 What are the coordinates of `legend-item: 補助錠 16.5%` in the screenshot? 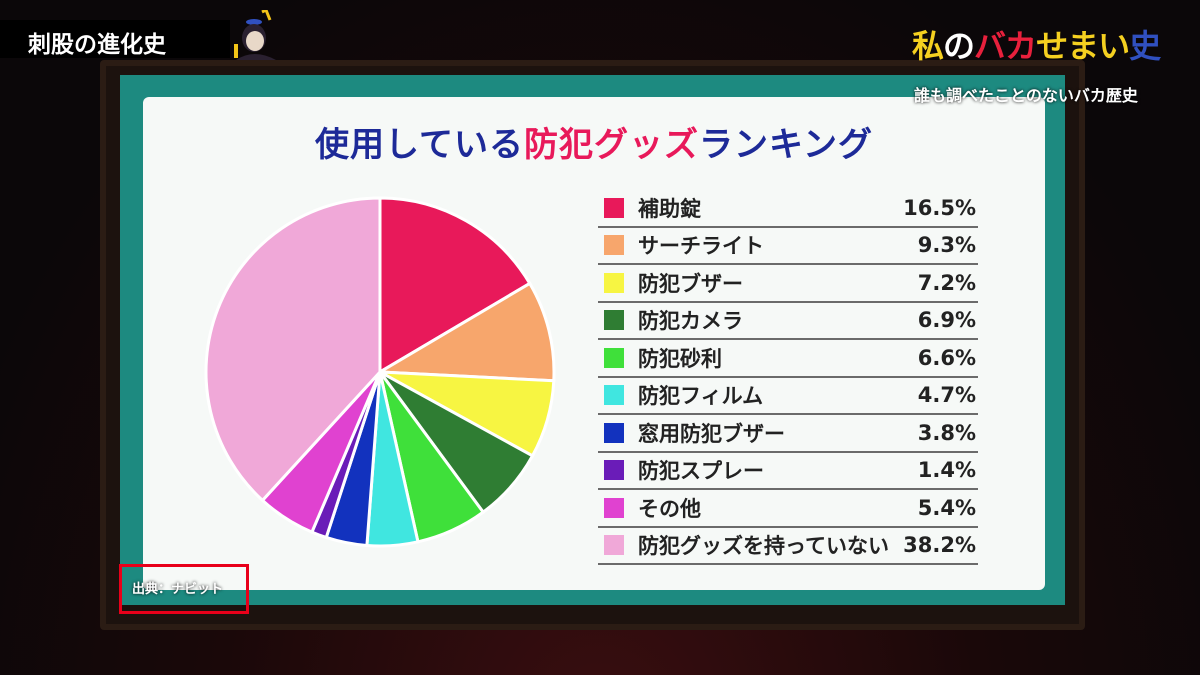 It's located at (788, 209).